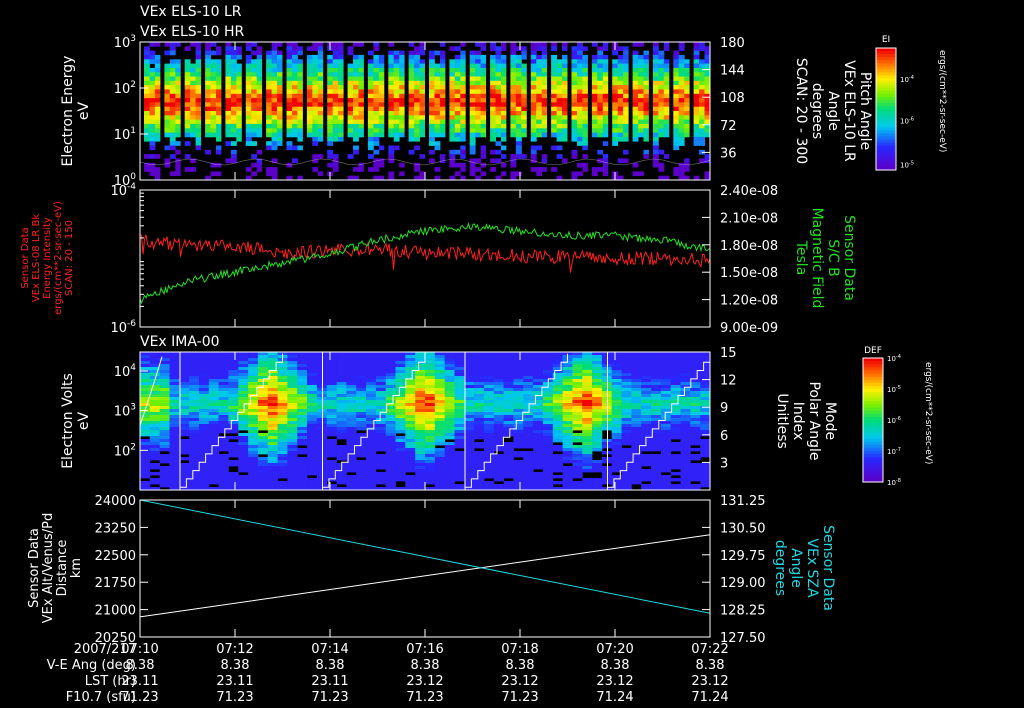 The image size is (1024, 708). I want to click on polar-index-line, so click(231, 420).